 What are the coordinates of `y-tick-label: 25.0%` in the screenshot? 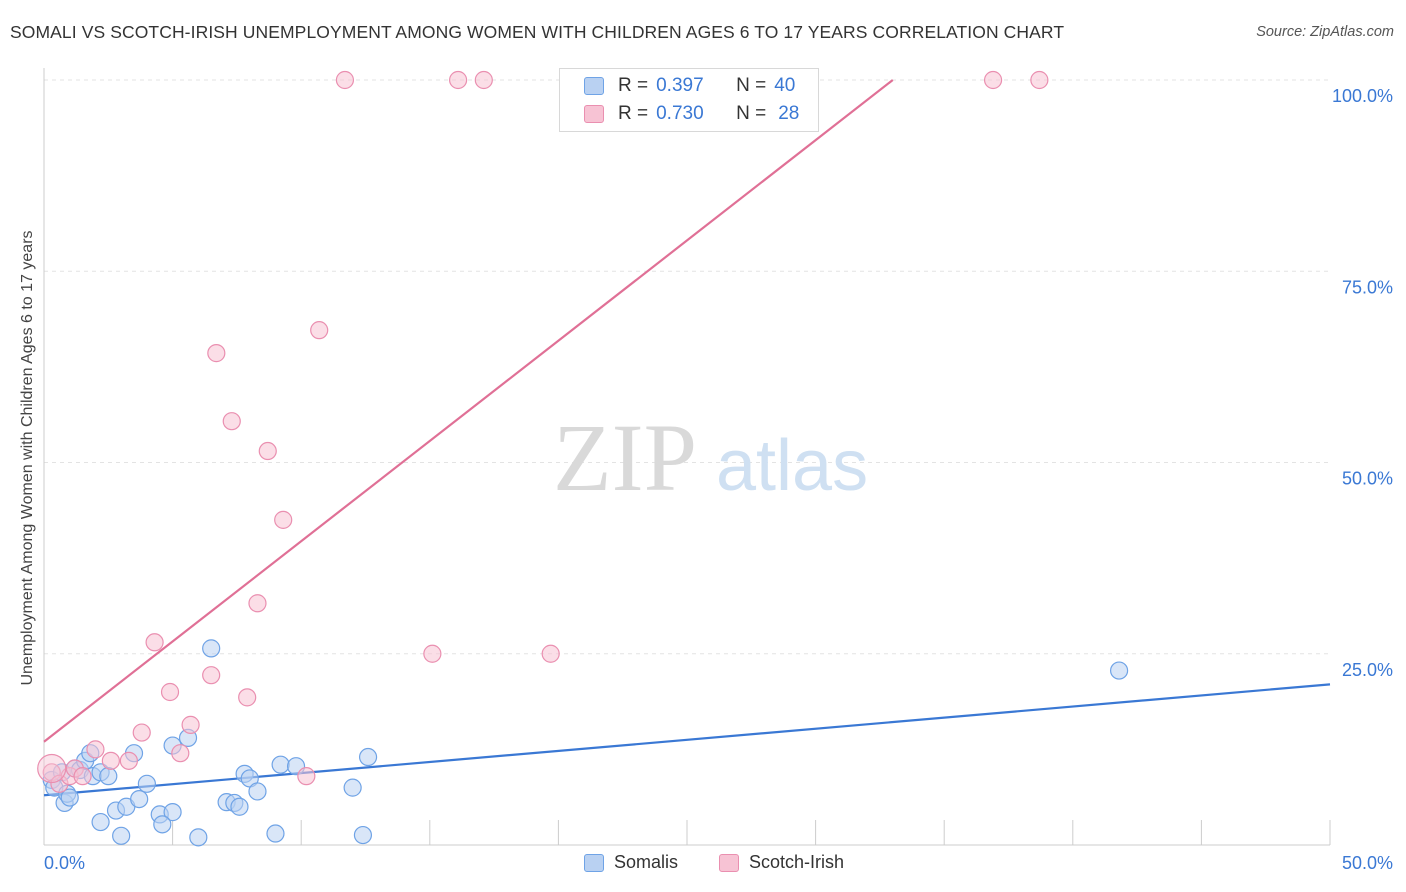 It's located at (1367, 670).